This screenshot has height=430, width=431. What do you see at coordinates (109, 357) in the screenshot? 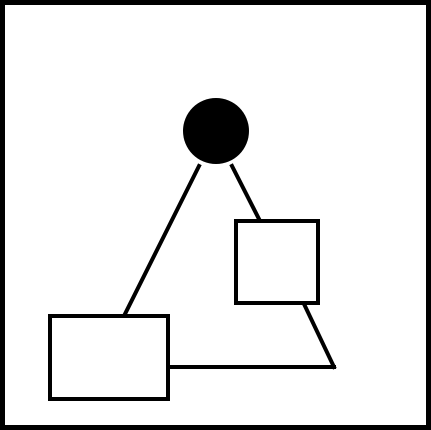
I see `bottom-left-rectangle-node` at bounding box center [109, 357].